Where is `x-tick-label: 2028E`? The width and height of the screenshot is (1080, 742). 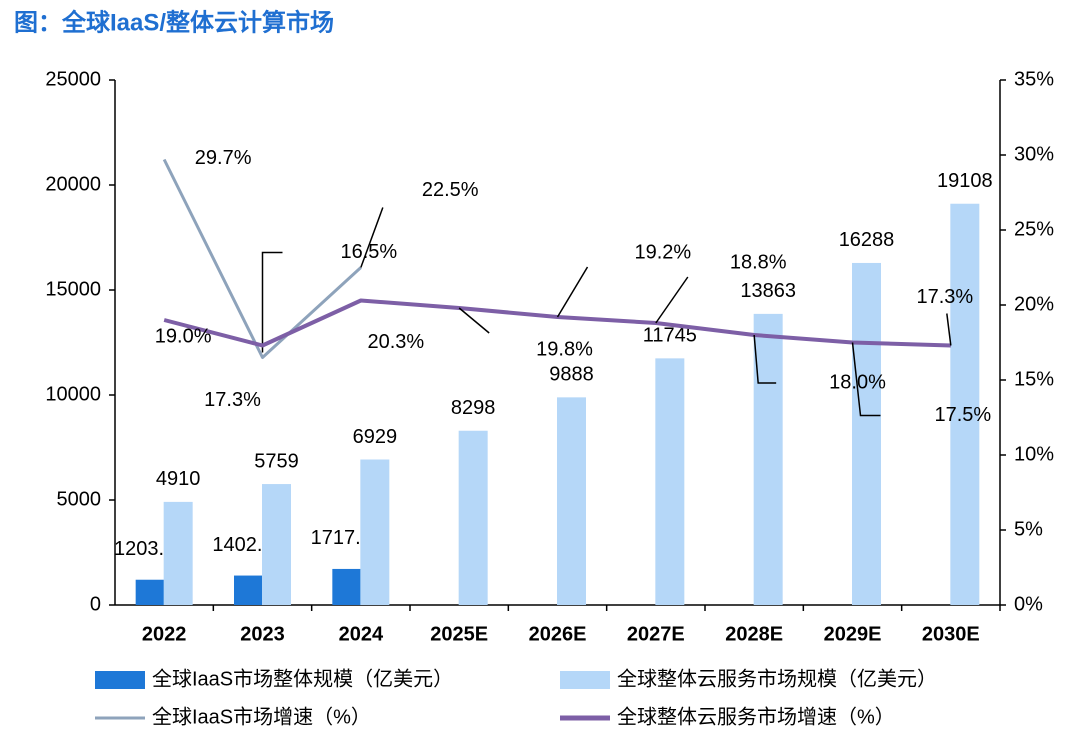 x-tick-label: 2028E is located at coordinates (754, 634).